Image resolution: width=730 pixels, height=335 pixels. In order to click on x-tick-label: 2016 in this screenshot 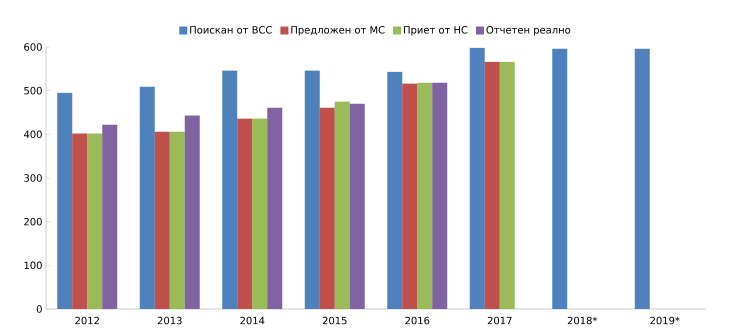, I will do `click(417, 320)`.